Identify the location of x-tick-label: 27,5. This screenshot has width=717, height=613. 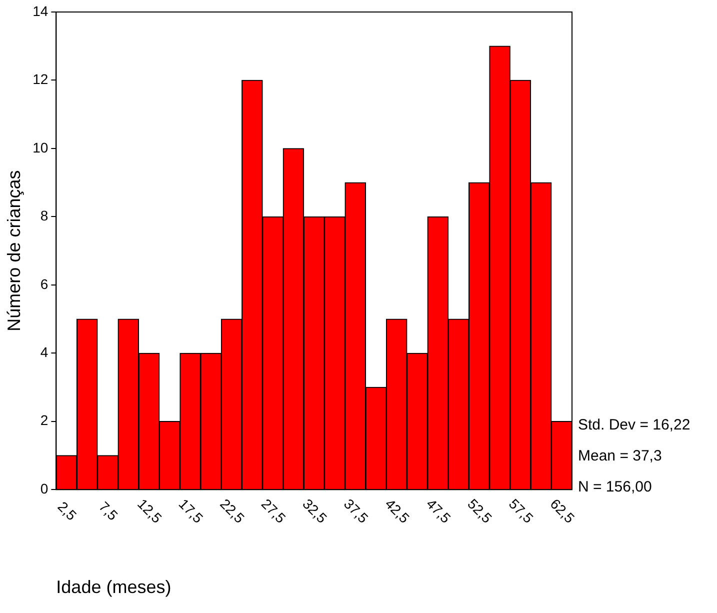
(274, 511).